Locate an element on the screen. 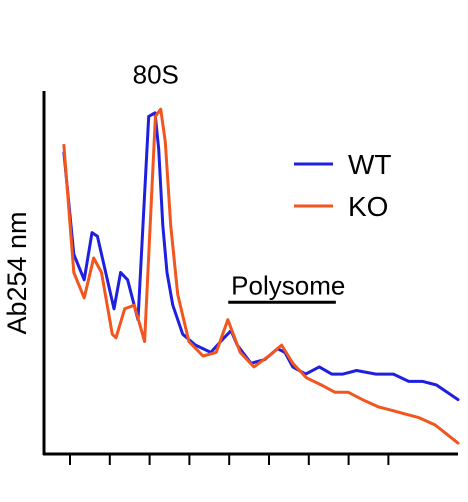 The image size is (468, 502). x-ticks is located at coordinates (229, 460).